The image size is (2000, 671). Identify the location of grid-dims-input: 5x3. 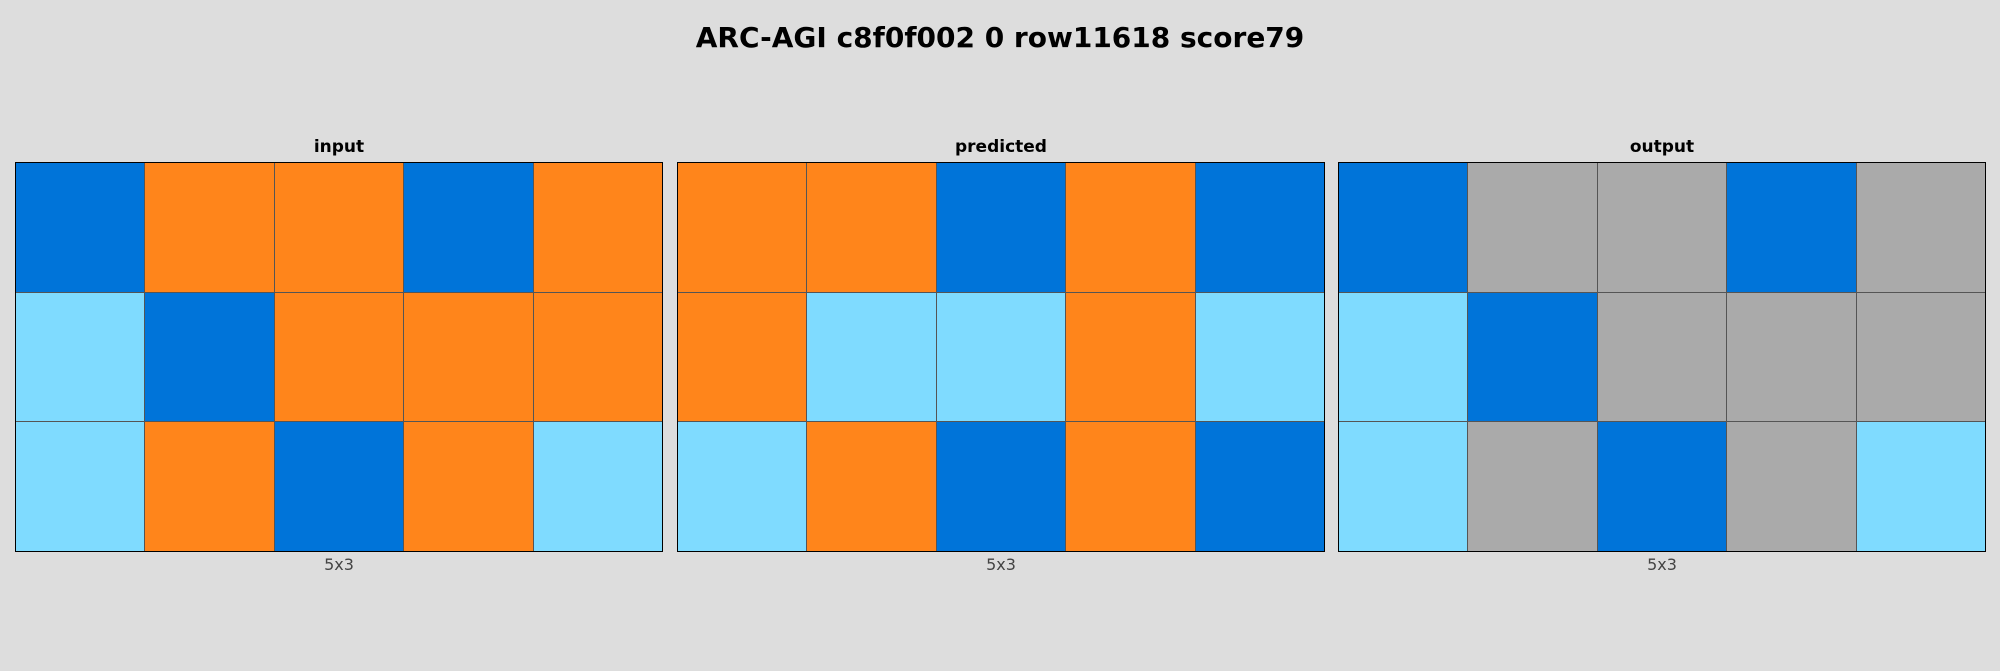
(339, 564).